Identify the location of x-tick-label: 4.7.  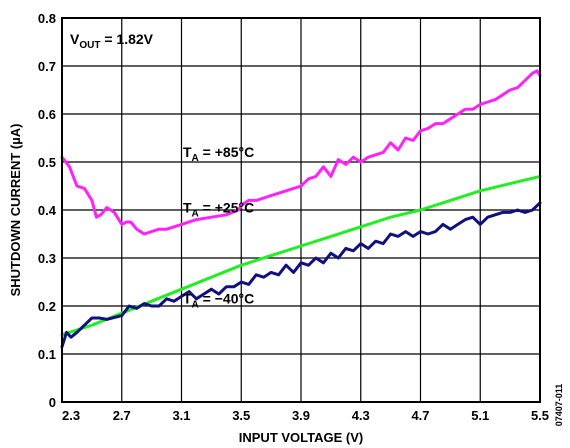
(420, 415).